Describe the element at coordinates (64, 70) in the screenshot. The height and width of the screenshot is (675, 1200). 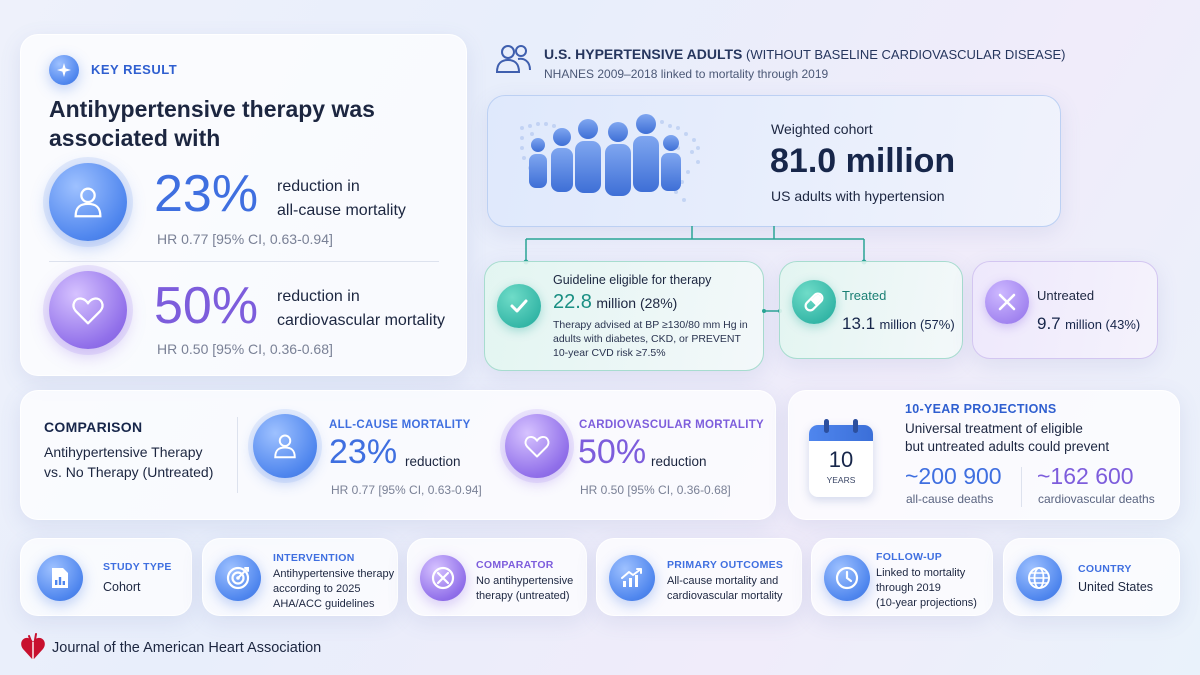
I see `sparkle-icon` at that location.